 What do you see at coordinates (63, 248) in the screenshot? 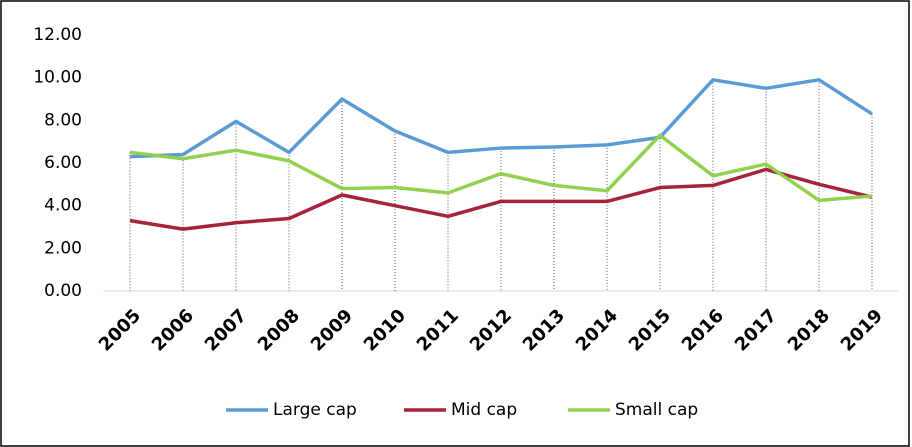
I see `y-tick-label: 2.00` at bounding box center [63, 248].